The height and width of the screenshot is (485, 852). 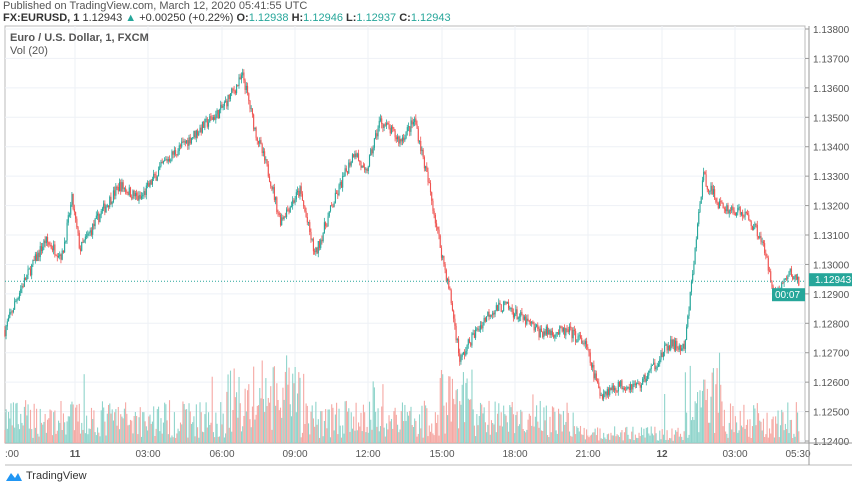 I want to click on y-tick-label: 1.13800, so click(x=831, y=30).